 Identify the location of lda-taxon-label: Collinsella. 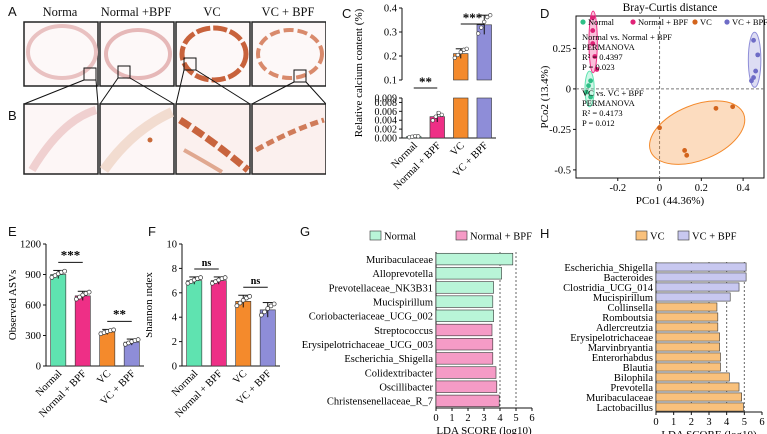
(631, 308).